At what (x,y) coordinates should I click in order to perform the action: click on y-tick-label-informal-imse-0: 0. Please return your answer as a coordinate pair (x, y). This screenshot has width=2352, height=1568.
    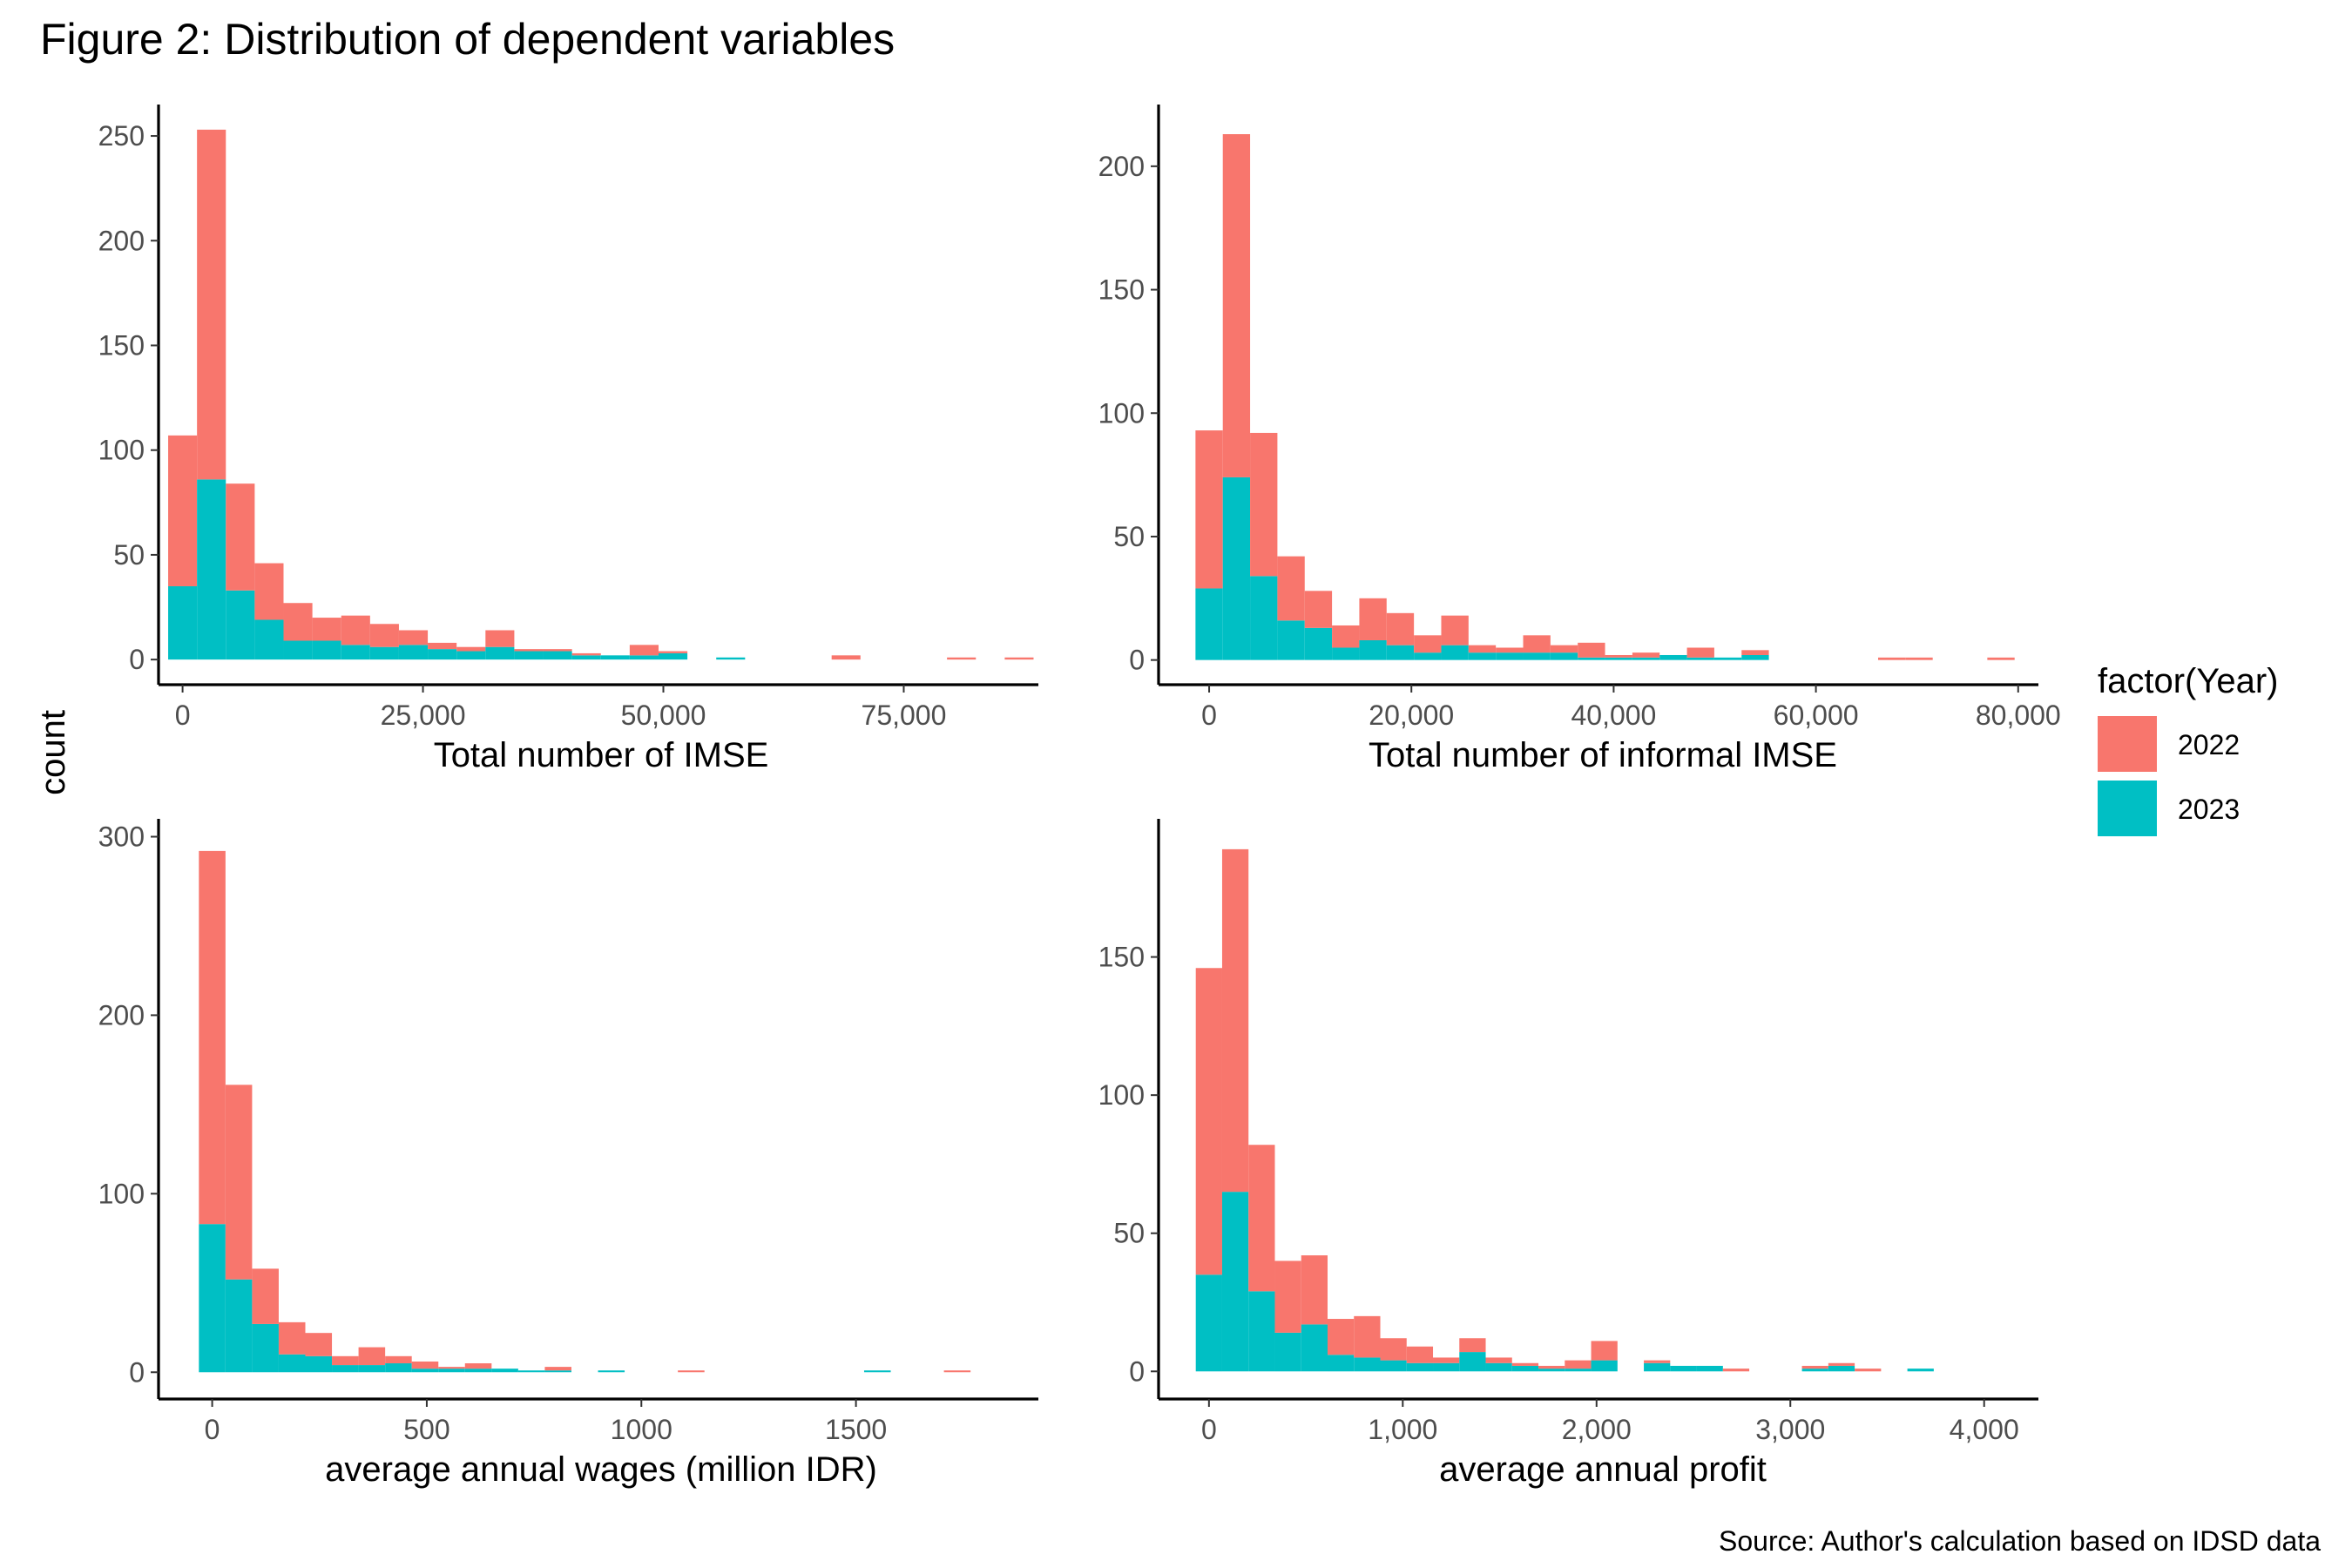
    Looking at the image, I should click on (1137, 660).